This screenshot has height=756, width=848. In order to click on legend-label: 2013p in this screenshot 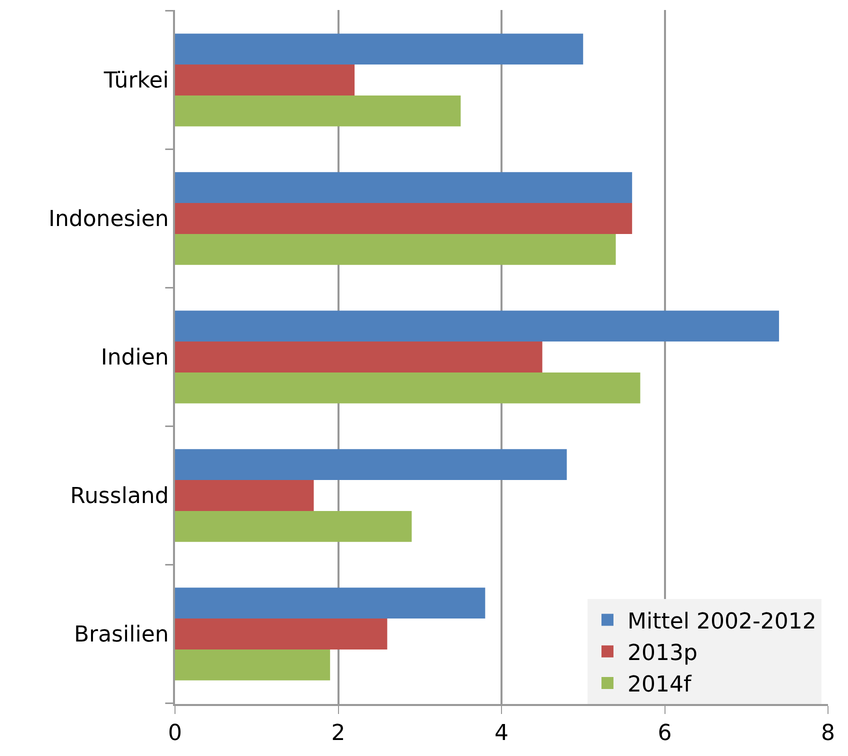, I will do `click(662, 653)`.